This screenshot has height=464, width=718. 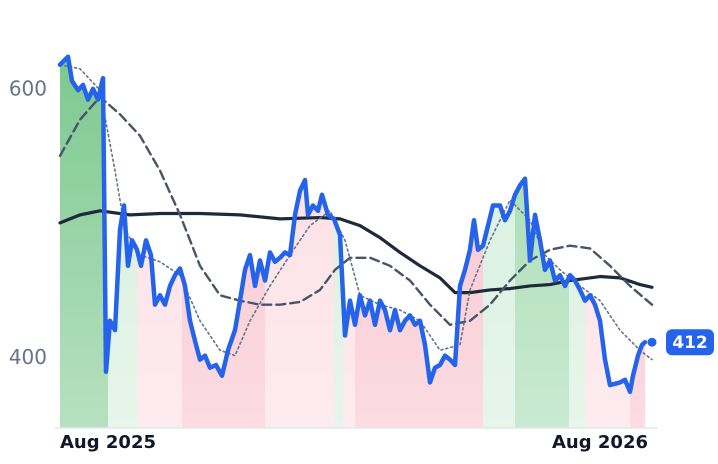 I want to click on last-value-label: 412, so click(x=690, y=343).